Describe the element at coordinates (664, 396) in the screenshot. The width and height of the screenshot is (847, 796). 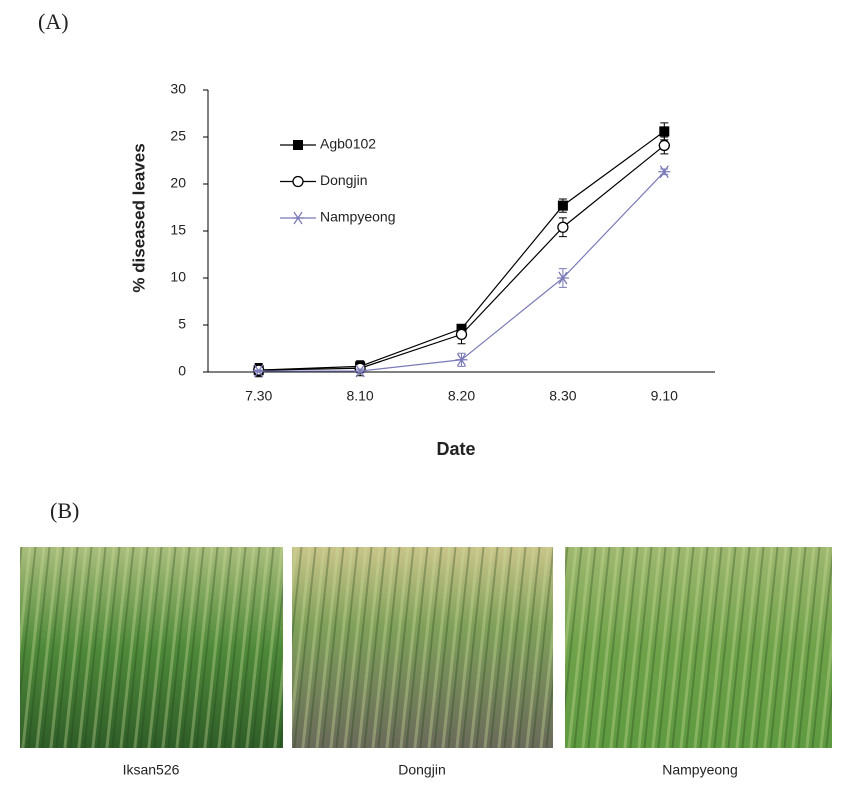
I see `x-tick-label: 9.10` at that location.